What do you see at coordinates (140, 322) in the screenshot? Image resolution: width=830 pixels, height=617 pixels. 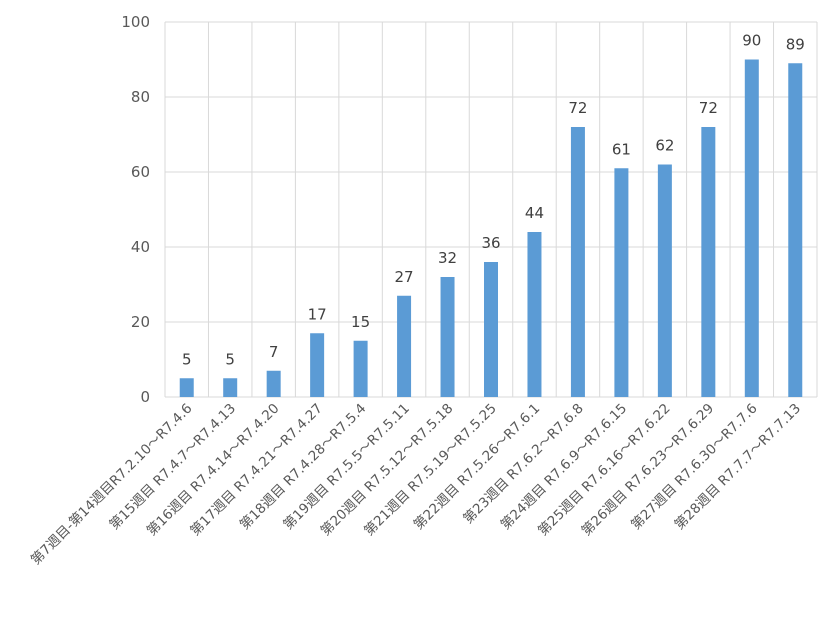 I see `y-tick-label: 20` at bounding box center [140, 322].